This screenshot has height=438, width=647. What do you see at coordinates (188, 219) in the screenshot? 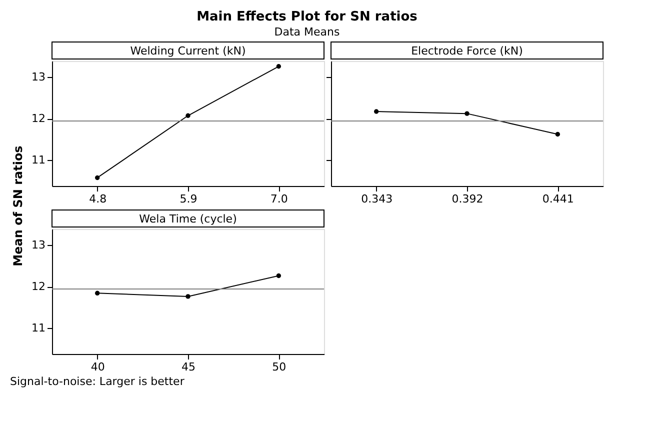
I see `x-axis-title: Wela Time (cycle)` at bounding box center [188, 219].